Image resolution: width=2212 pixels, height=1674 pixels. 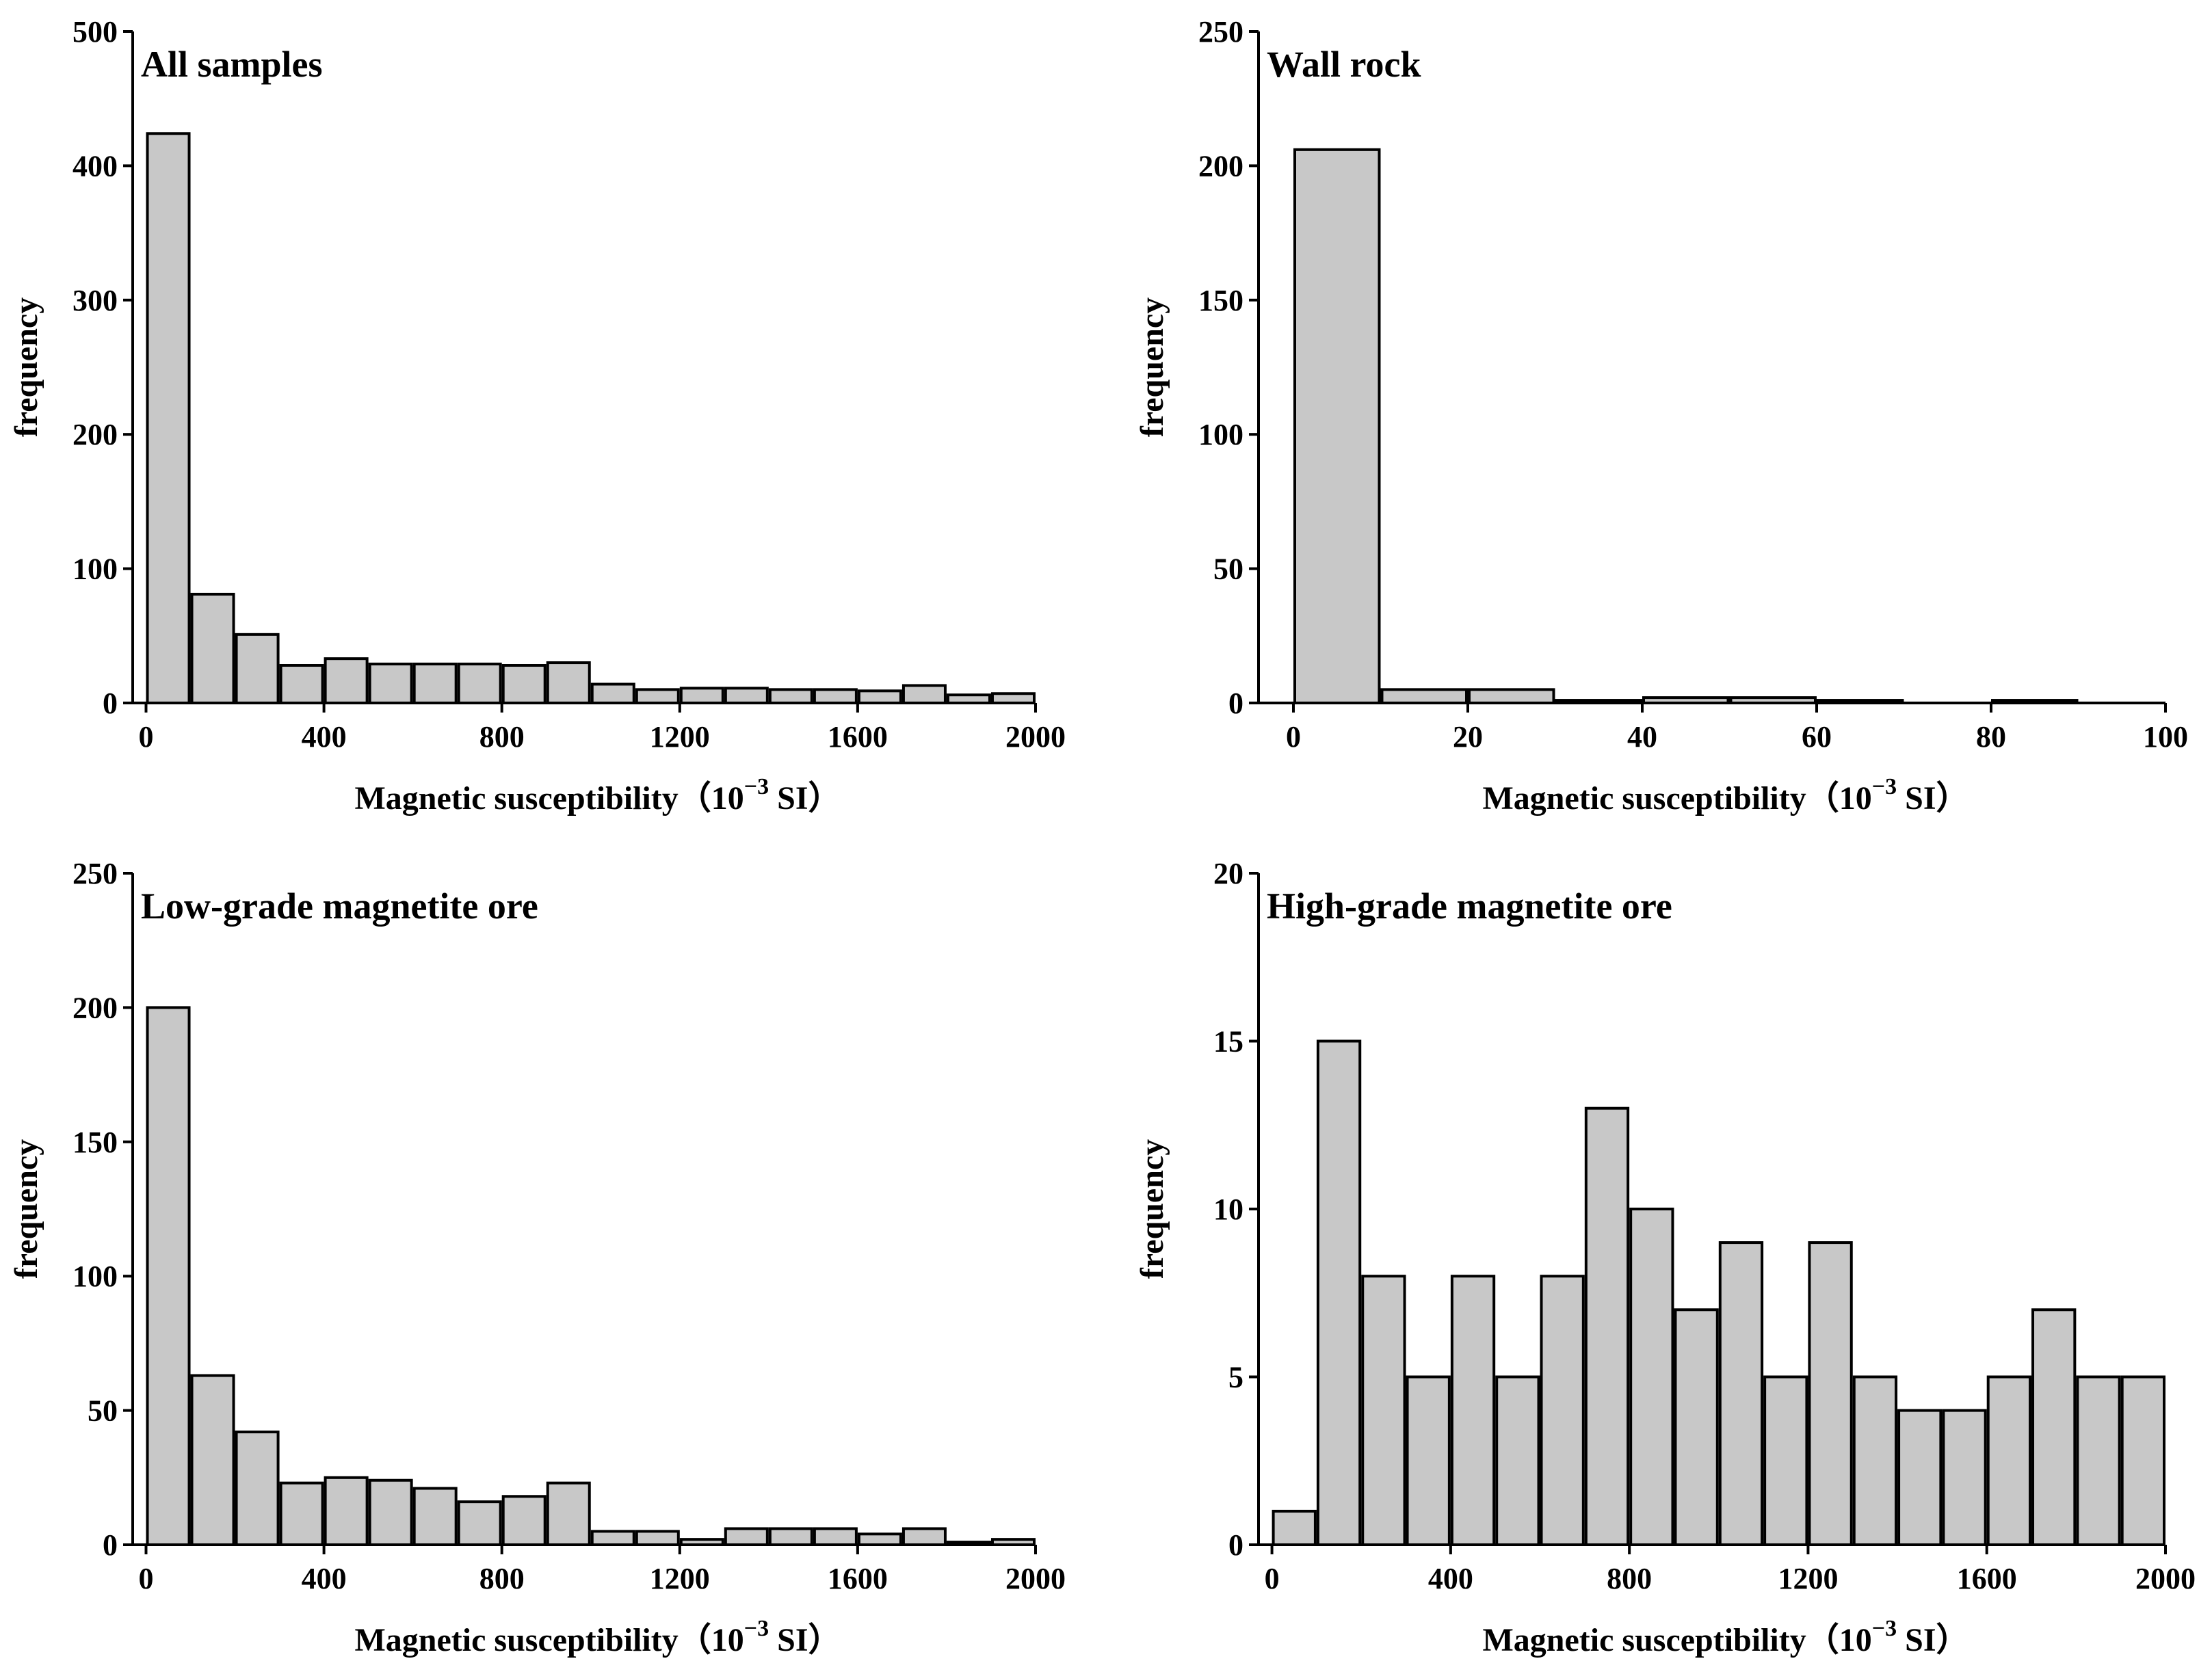 What do you see at coordinates (1228, 1209) in the screenshot?
I see `y-tick-label: 10` at bounding box center [1228, 1209].